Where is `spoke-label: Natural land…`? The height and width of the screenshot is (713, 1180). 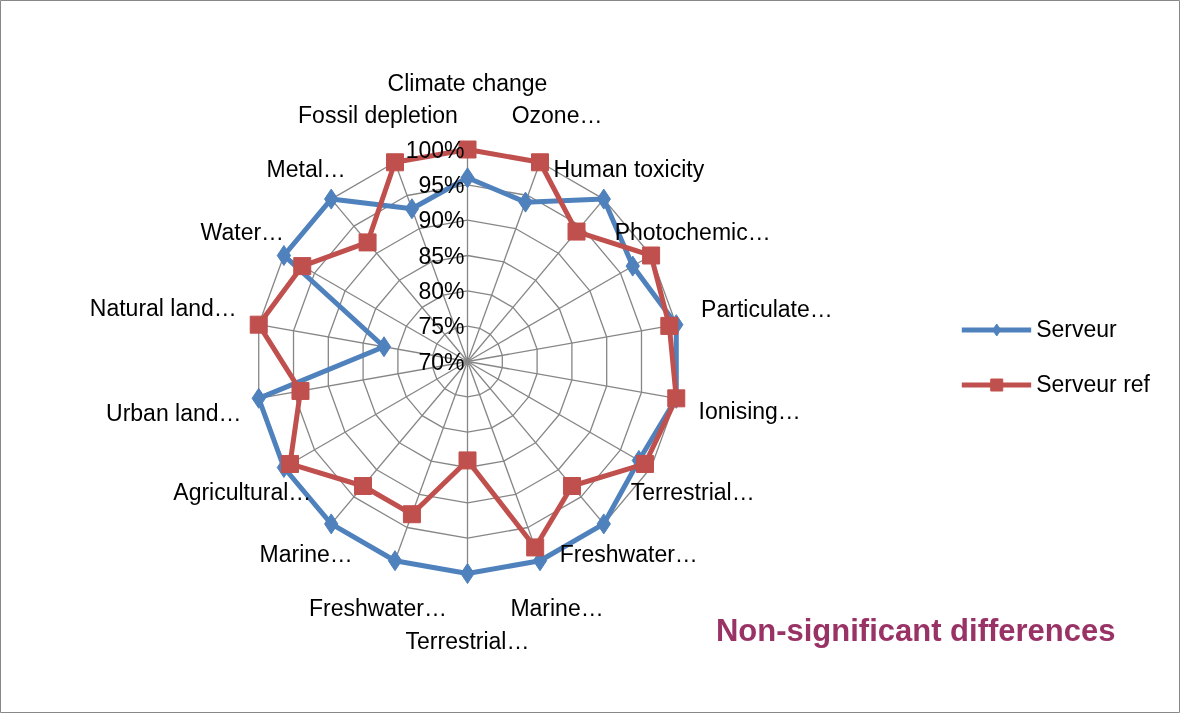 spoke-label: Natural land… is located at coordinates (163, 307).